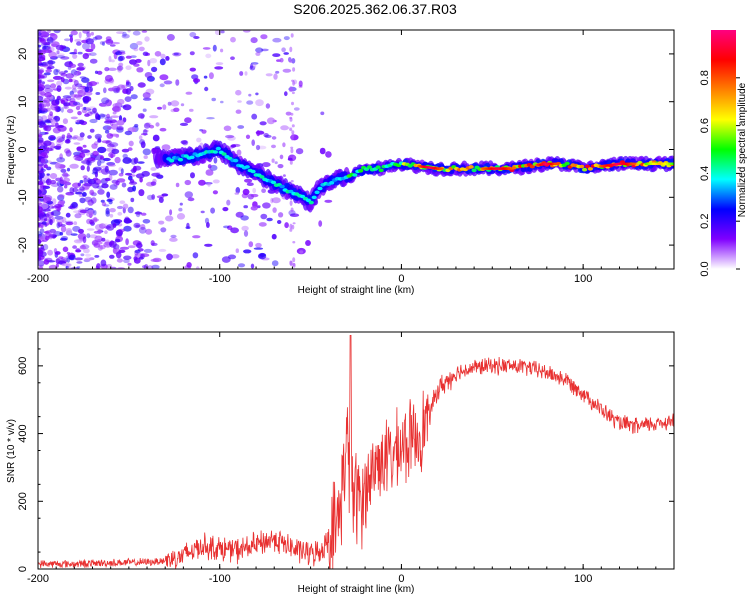  Describe the element at coordinates (719, 173) in the screenshot. I see `colorbar-ticks: 0.0 0.2 0.4 0.6 0.8` at that location.